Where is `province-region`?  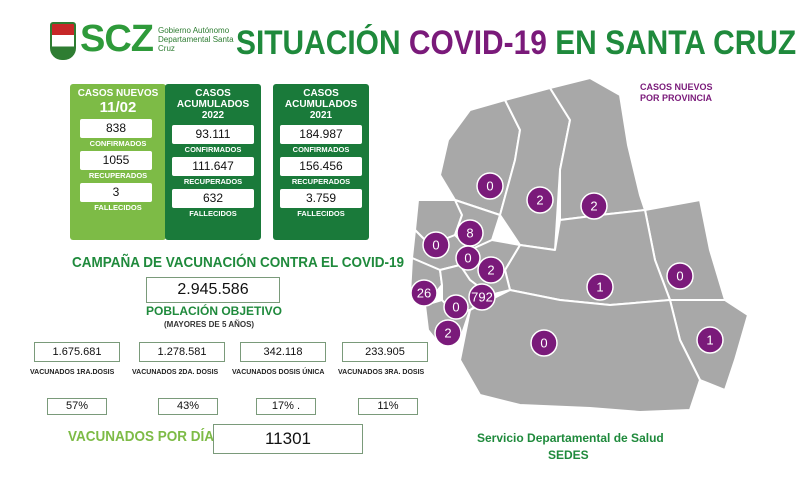 province-region is located at coordinates (580, 351).